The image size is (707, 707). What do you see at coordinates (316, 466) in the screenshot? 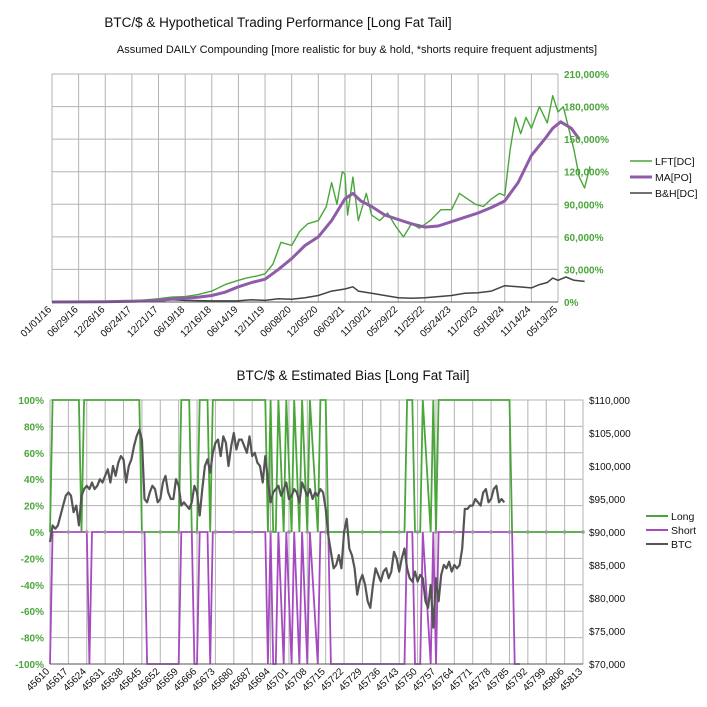
I see `series-line-long` at bounding box center [316, 466].